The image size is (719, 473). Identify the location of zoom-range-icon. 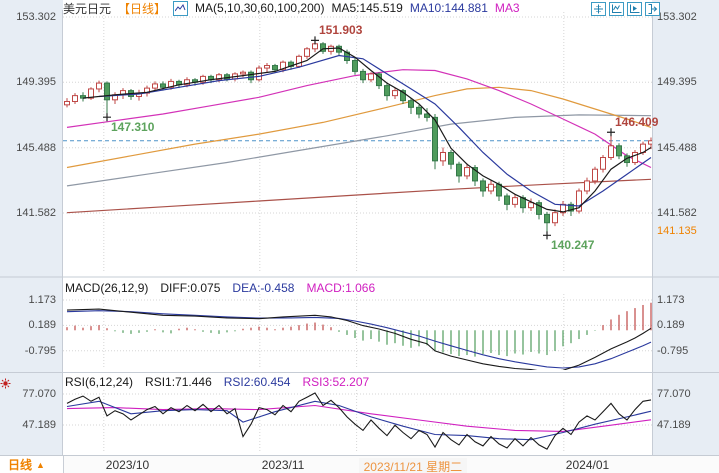
(616, 9).